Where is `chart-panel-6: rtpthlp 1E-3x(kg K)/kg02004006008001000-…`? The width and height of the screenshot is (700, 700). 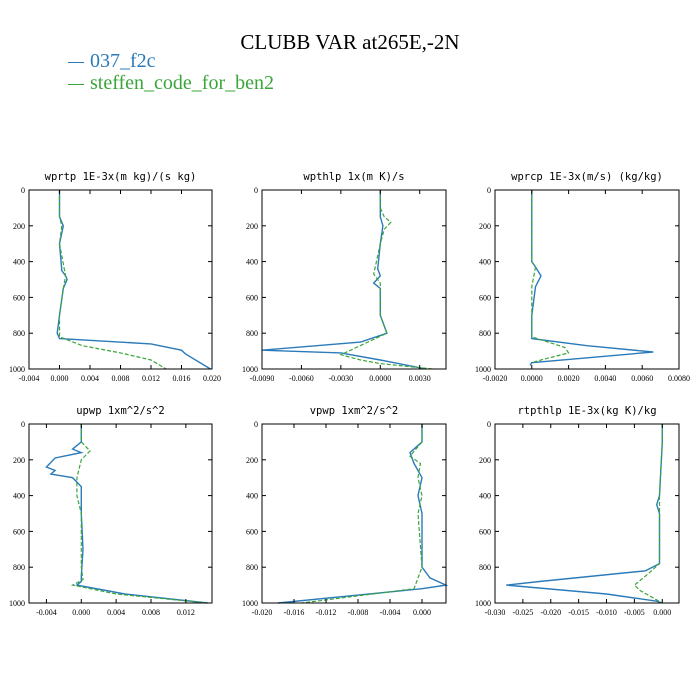 chart-panel-6: rtpthlp 1E-3x(kg K)/kg02004006008001000-… is located at coordinates (577, 511).